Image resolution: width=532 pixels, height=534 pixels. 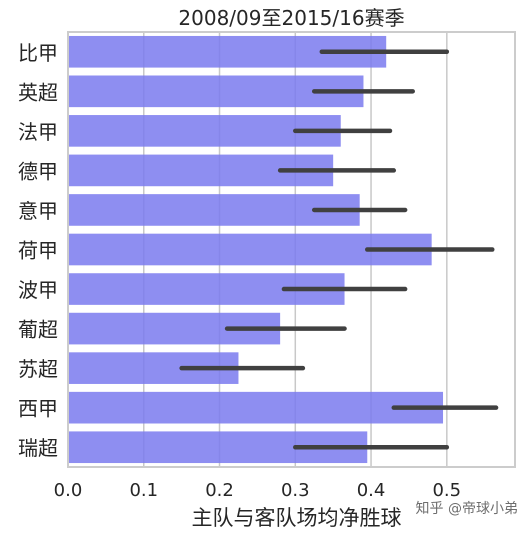 What do you see at coordinates (38, 251) in the screenshot?
I see `y-tick-label: 荷甲` at bounding box center [38, 251].